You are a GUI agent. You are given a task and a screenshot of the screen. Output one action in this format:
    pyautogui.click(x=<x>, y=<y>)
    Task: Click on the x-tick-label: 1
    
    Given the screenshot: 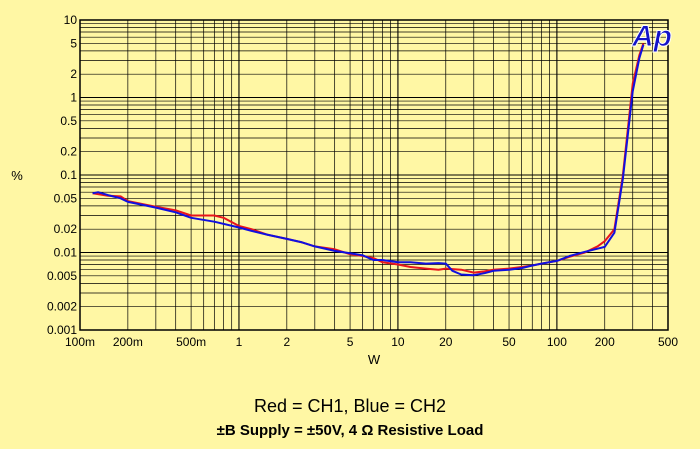 What is the action you would take?
    pyautogui.click(x=239, y=342)
    